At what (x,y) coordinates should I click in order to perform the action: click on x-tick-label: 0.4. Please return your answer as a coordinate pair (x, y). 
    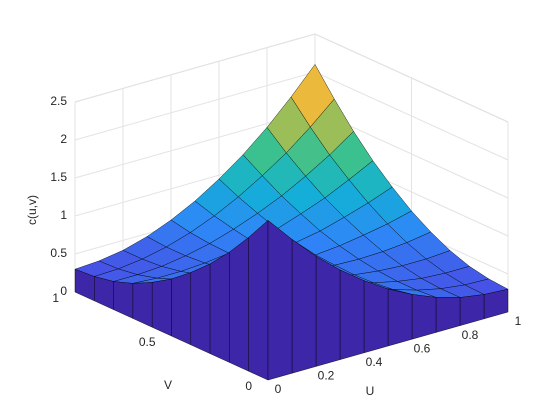
    Looking at the image, I should click on (374, 362).